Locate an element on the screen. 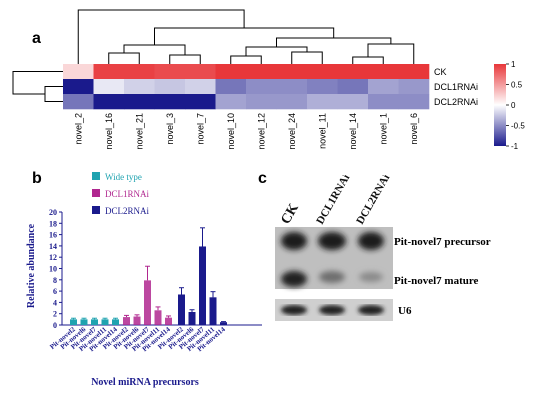 The height and width of the screenshot is (402, 550). heatmap-row-label: DCL1RNAi is located at coordinates (456, 87).